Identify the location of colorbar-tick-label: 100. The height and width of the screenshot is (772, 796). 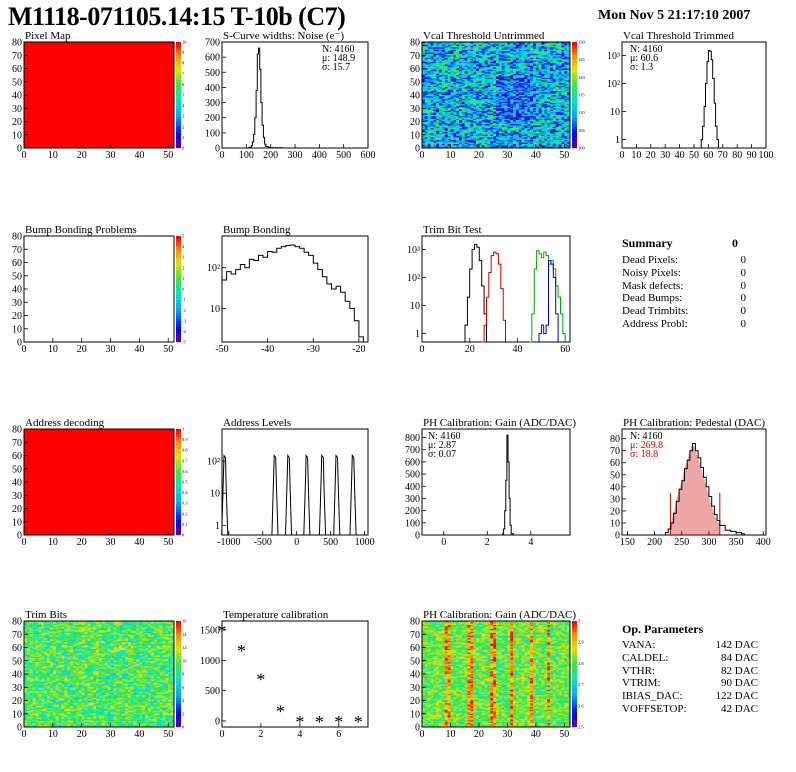
(582, 148).